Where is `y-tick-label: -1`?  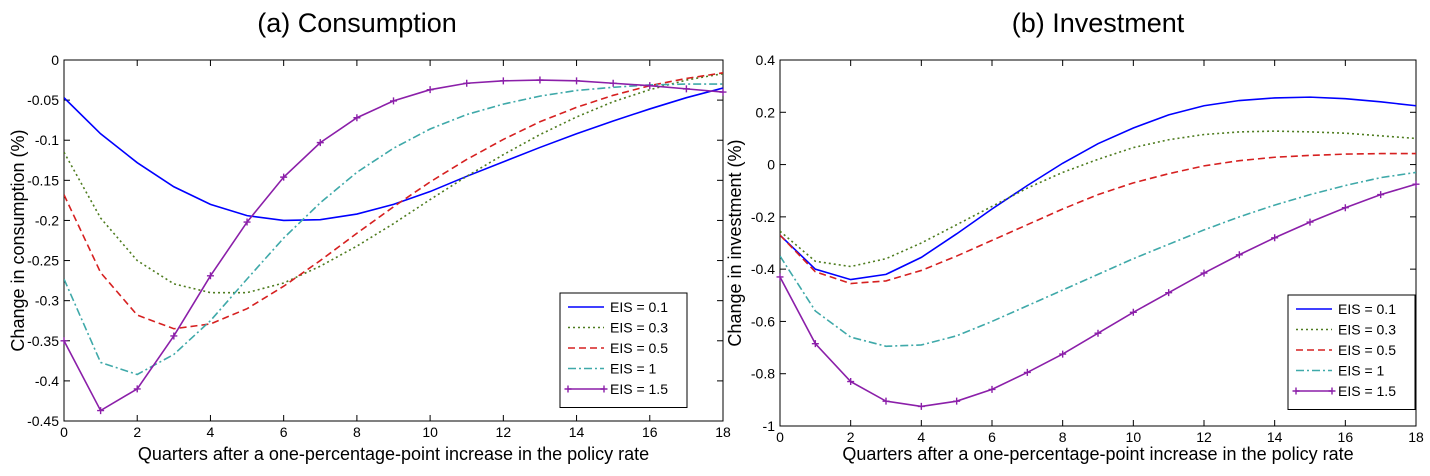
y-tick-label: -1 is located at coordinates (769, 426).